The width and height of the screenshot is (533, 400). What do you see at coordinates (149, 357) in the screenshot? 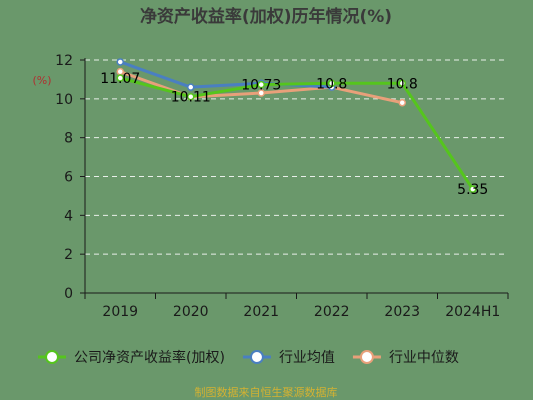
I see `legend-label-0: 公司净资产收益率(加权)` at bounding box center [149, 357].